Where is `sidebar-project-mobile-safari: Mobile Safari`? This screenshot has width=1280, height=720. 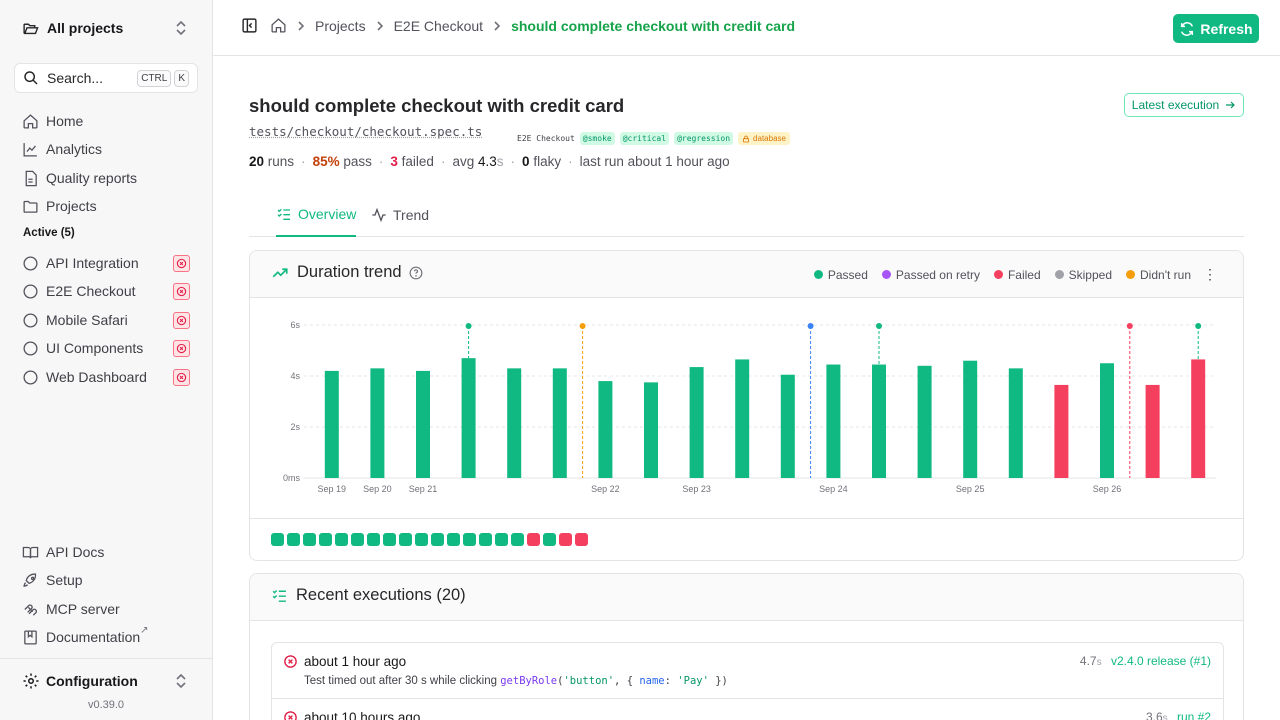 sidebar-project-mobile-safari: Mobile Safari is located at coordinates (106, 320).